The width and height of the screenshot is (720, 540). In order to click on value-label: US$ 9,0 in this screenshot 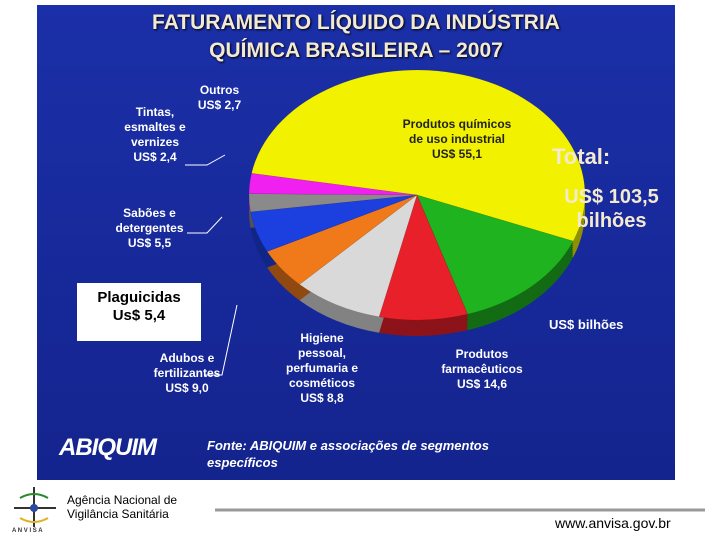, I will do `click(187, 388)`.